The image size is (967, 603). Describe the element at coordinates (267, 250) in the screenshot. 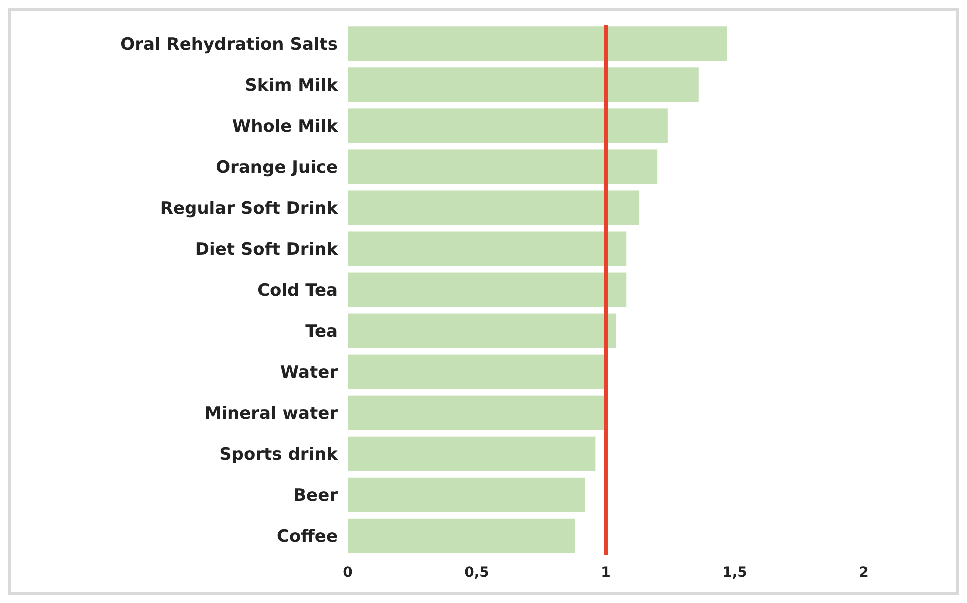

I see `y-tick-label: Diet Soft Drink` at that location.